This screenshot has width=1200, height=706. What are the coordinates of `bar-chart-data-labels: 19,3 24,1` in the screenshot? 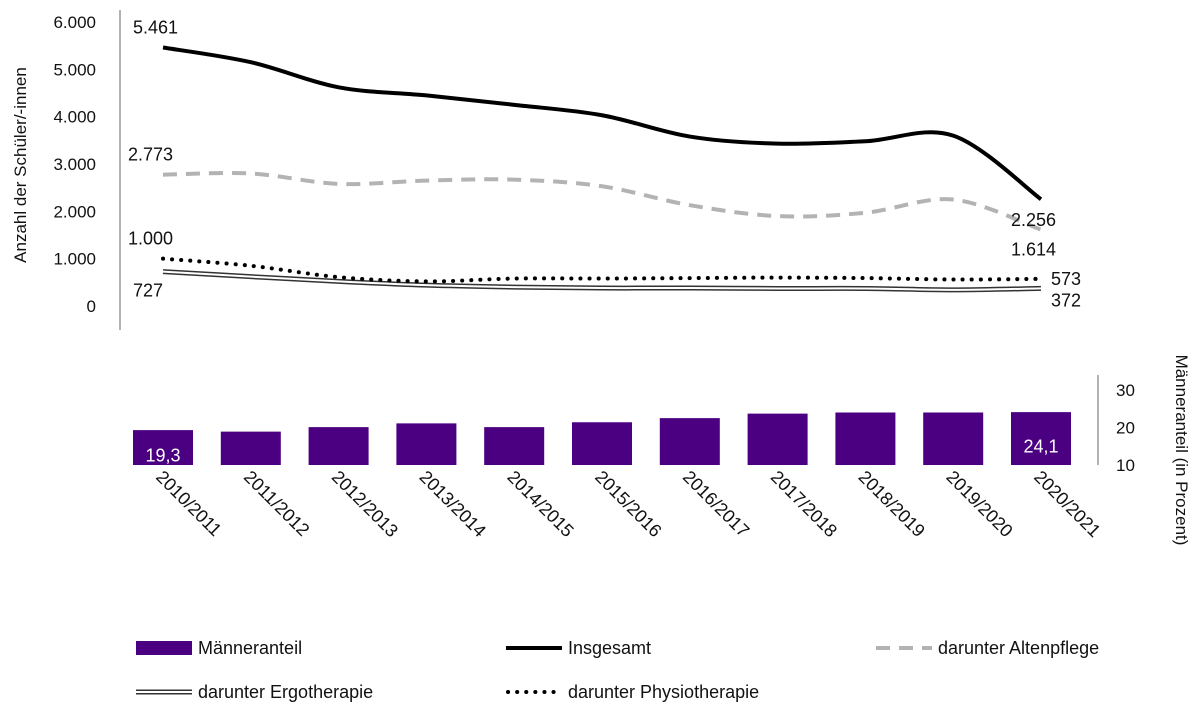 It's located at (601, 451).